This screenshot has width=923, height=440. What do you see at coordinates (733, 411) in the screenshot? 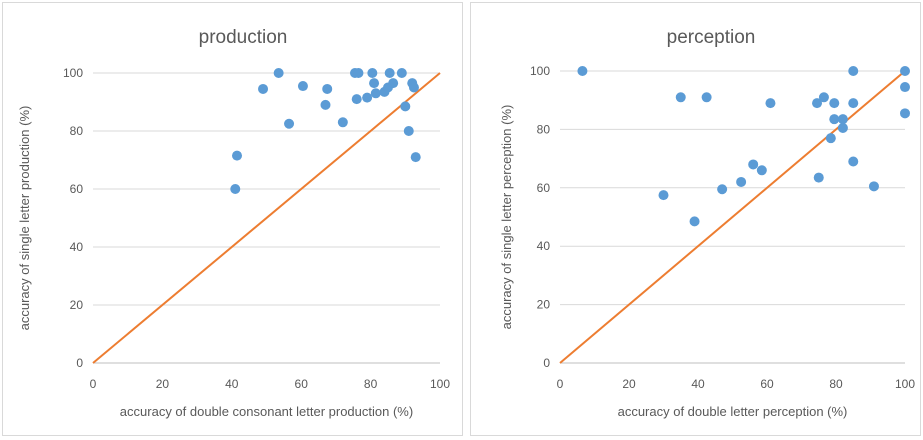
I see `perception-x-axis-label: accuracy of double letter perception (%)` at bounding box center [733, 411].